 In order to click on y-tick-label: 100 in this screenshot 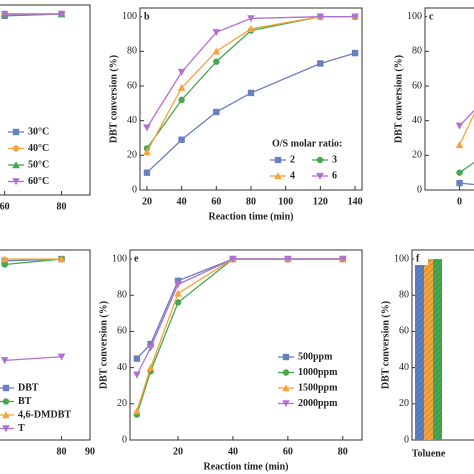, I will do `click(401, 258)`.